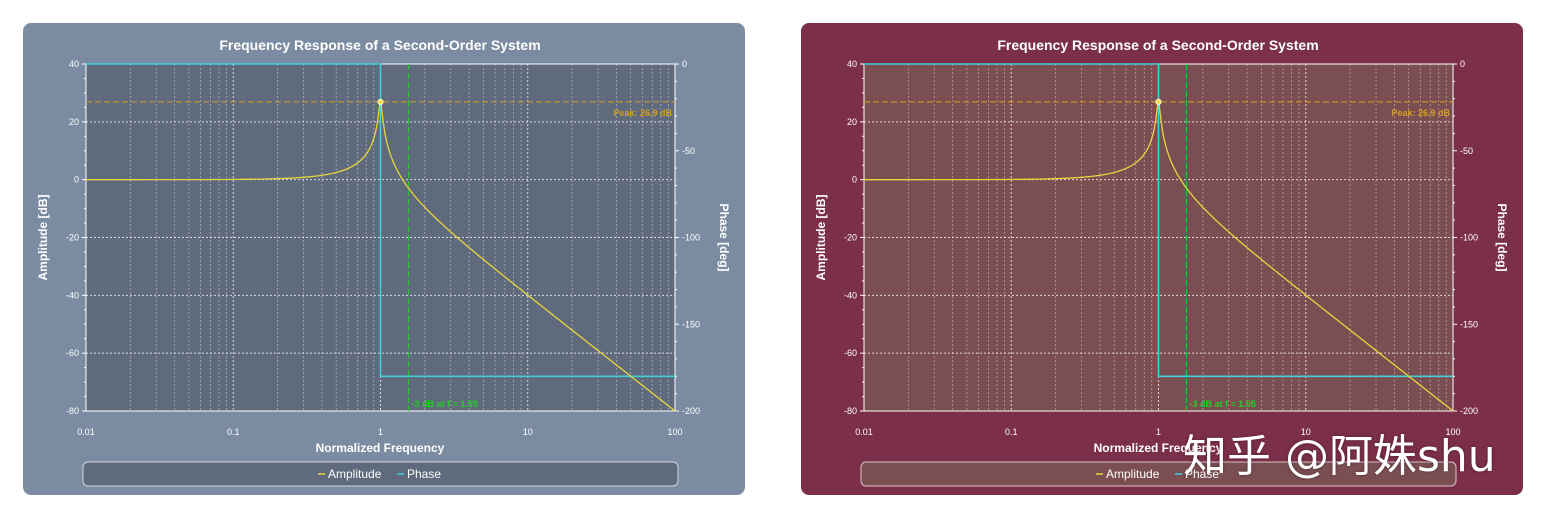 Image resolution: width=1546 pixels, height=513 pixels. I want to click on cutoff-annotation-maroon: -3 dB at f = 1.55, so click(1223, 404).